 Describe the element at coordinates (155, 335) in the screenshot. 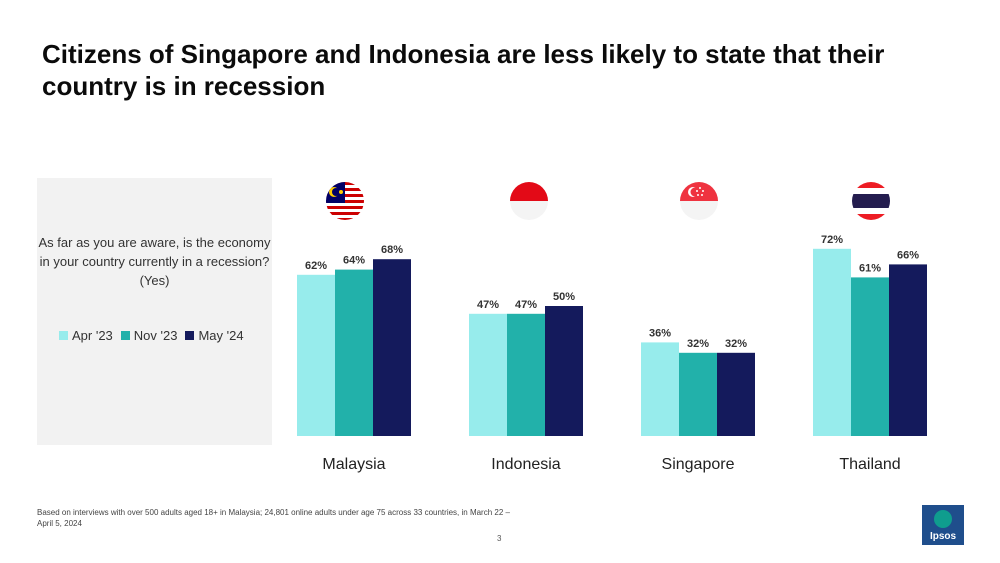

I see `legend-label-nov23: Nov '23` at that location.